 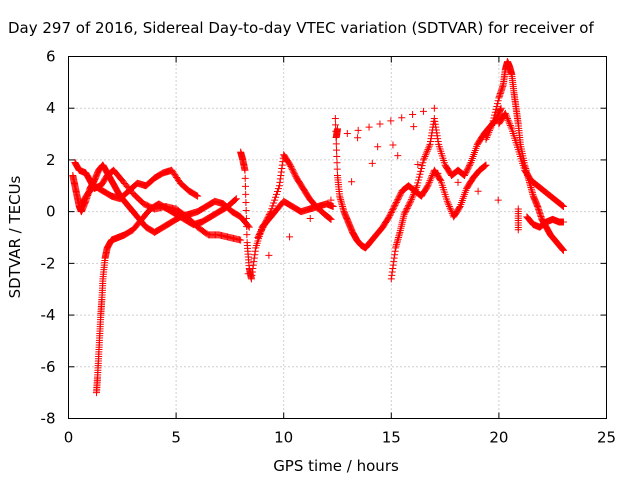 What do you see at coordinates (283, 438) in the screenshot?
I see `x-tick-label: 10` at bounding box center [283, 438].